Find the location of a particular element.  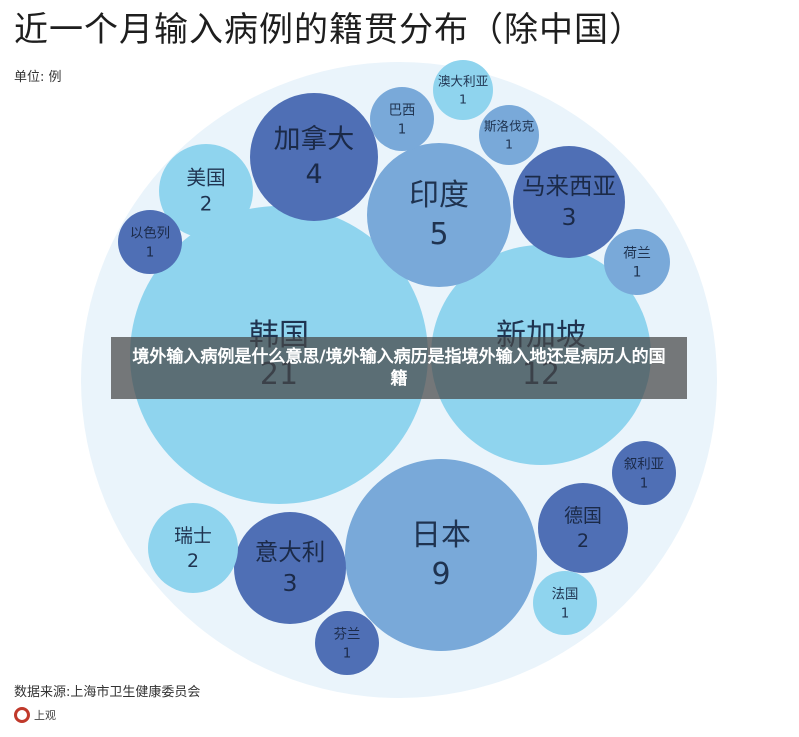

bubble-value-3: 5 is located at coordinates (438, 234).